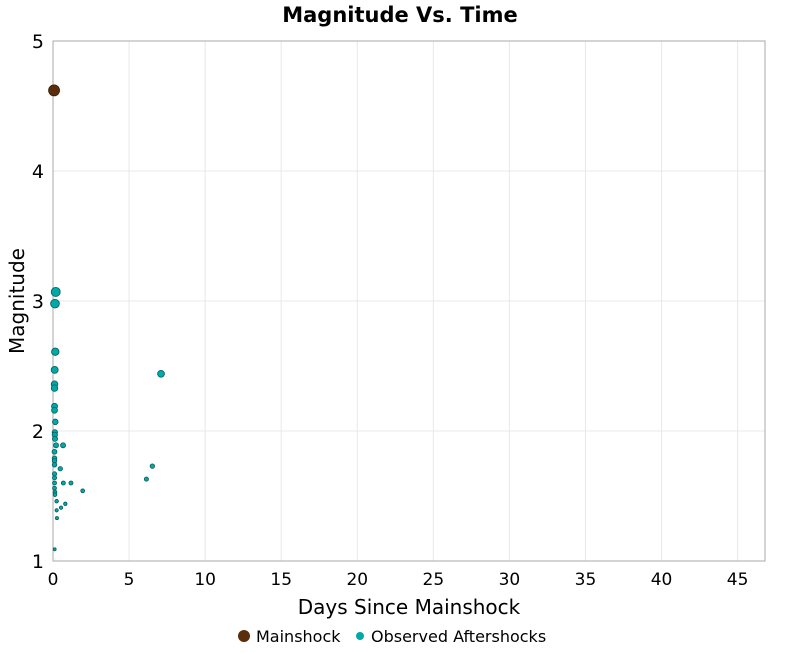 The width and height of the screenshot is (800, 654). What do you see at coordinates (38, 172) in the screenshot?
I see `y-tick-label: 4` at bounding box center [38, 172].